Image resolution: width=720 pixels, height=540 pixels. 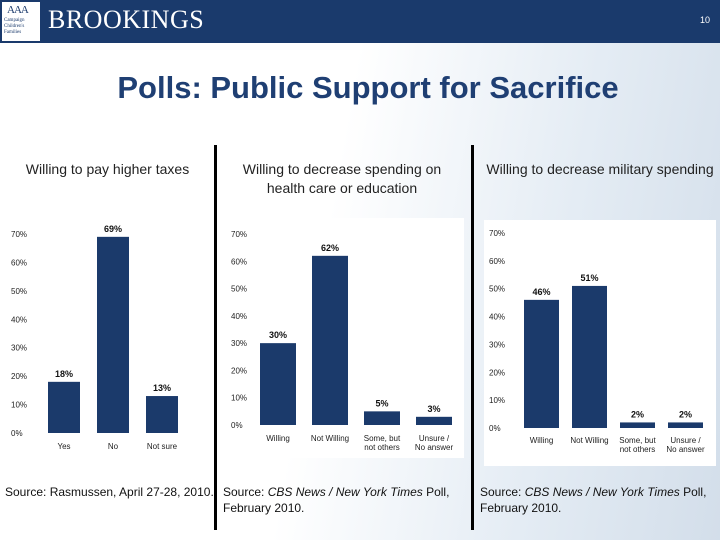 I want to click on chart-3-title: Willing to decrease military spending, so click(x=600, y=169).